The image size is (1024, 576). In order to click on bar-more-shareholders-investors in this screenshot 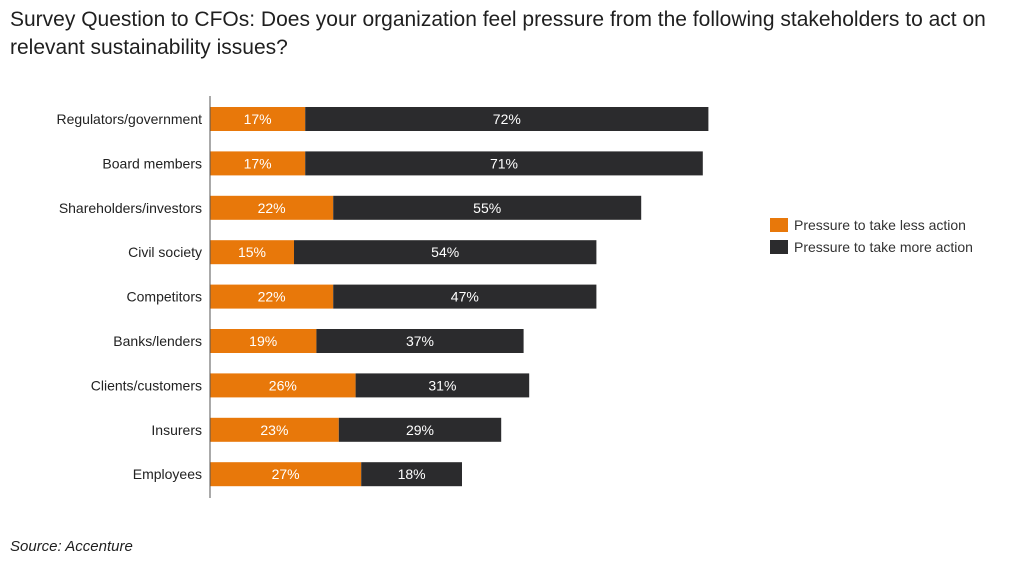, I will do `click(487, 207)`.